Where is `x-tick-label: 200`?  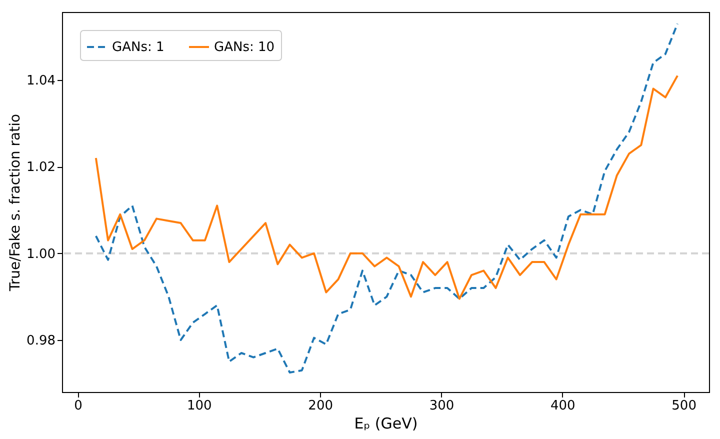
x-tick-label: 200 is located at coordinates (320, 406).